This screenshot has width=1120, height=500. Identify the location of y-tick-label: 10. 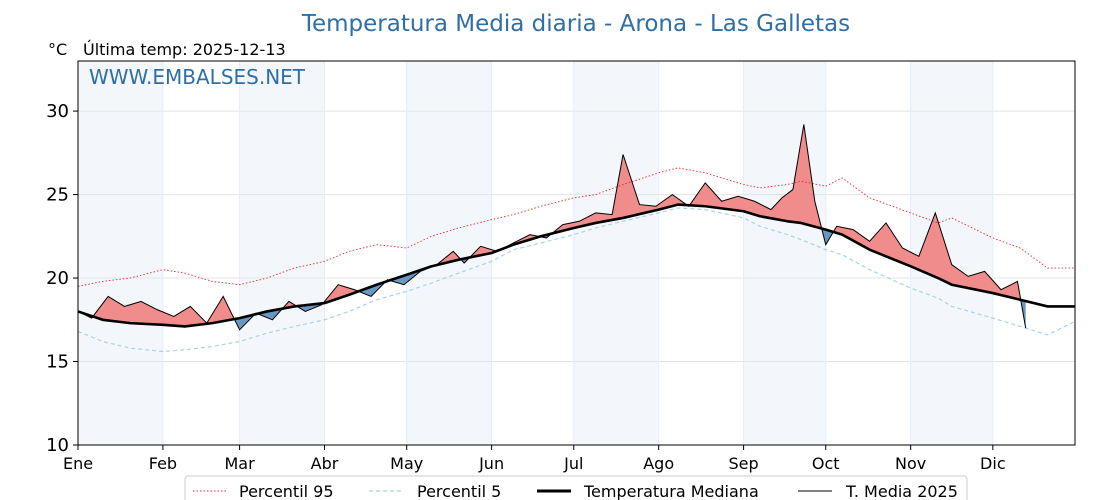
(57, 445).